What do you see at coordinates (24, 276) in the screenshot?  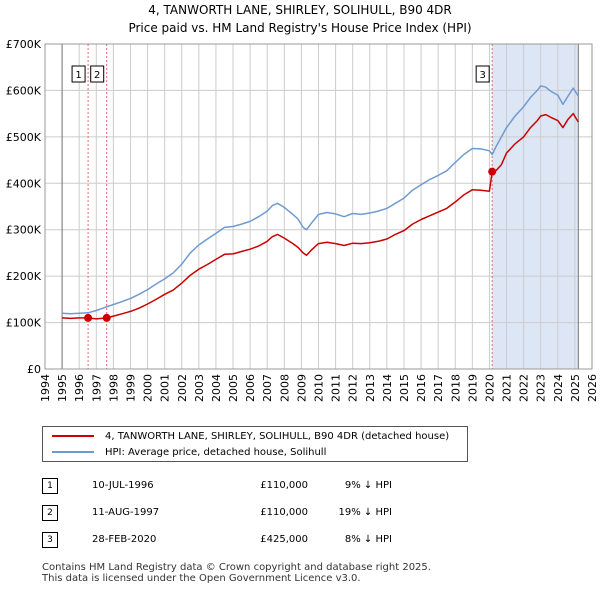 I see `y-tick-label: £200K` at bounding box center [24, 276].